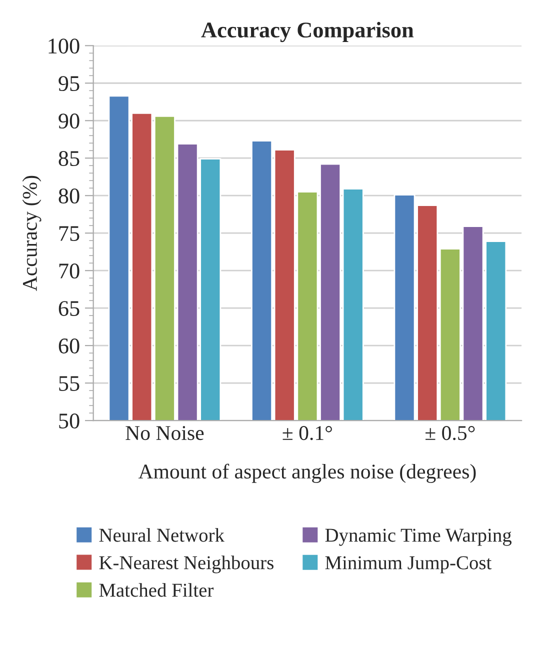 This screenshot has width=549, height=652. I want to click on y-tick-label: 55, so click(69, 383).